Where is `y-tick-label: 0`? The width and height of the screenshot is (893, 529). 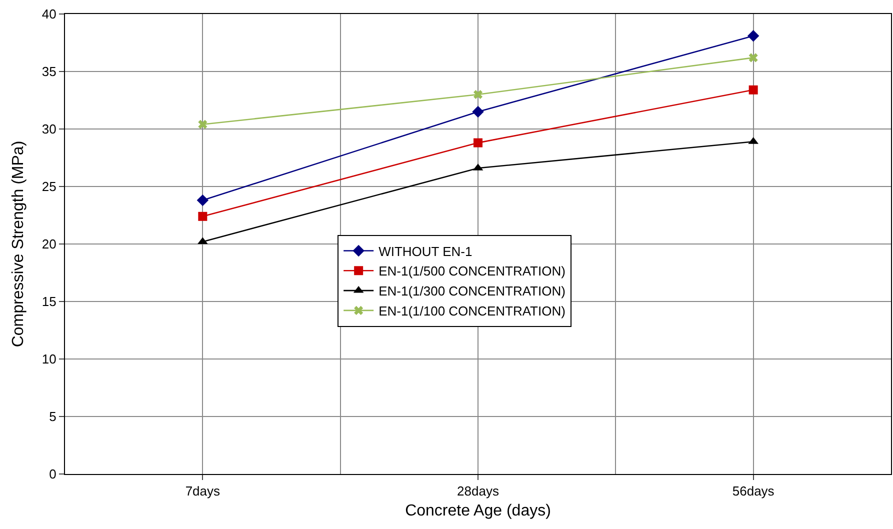
y-tick-label: 0 is located at coordinates (52, 474).